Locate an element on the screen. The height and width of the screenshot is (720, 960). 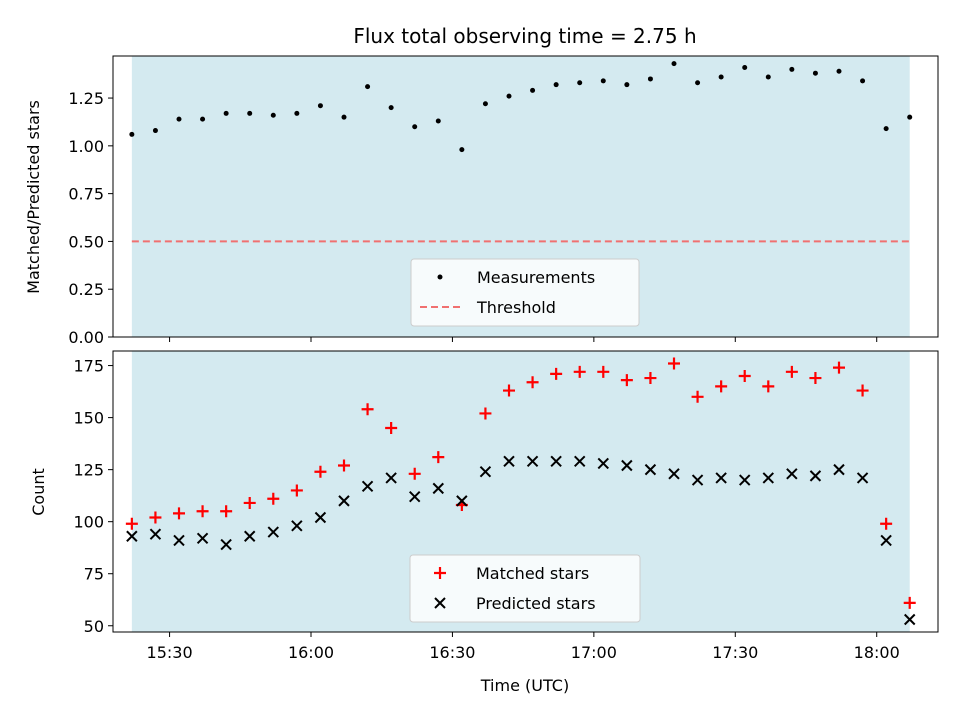
bottom-y-tick-label: 100 is located at coordinates (88, 522).